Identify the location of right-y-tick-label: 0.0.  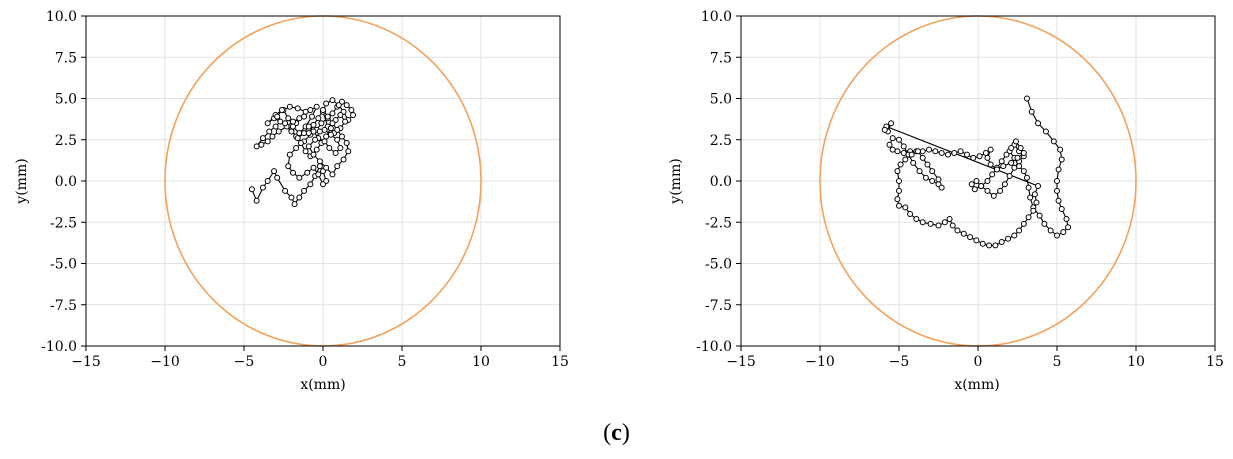
(721, 182).